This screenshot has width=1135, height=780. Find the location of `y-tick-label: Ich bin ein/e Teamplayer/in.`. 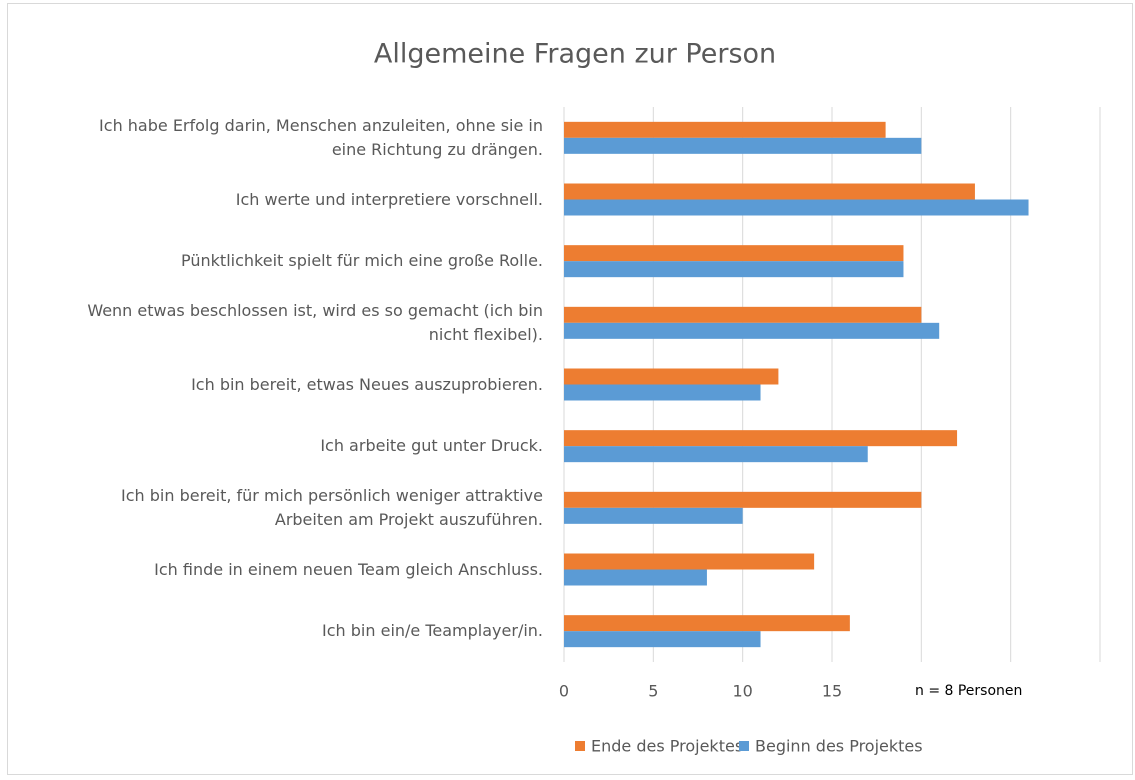

y-tick-label: Ich bin ein/e Teamplayer/in. is located at coordinates (432, 631).